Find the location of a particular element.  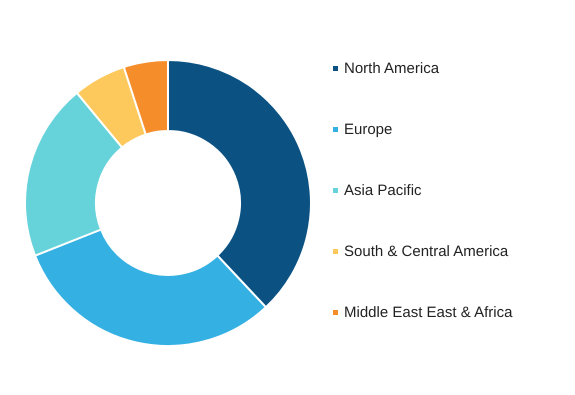

legend-label: South & Central America is located at coordinates (426, 251).